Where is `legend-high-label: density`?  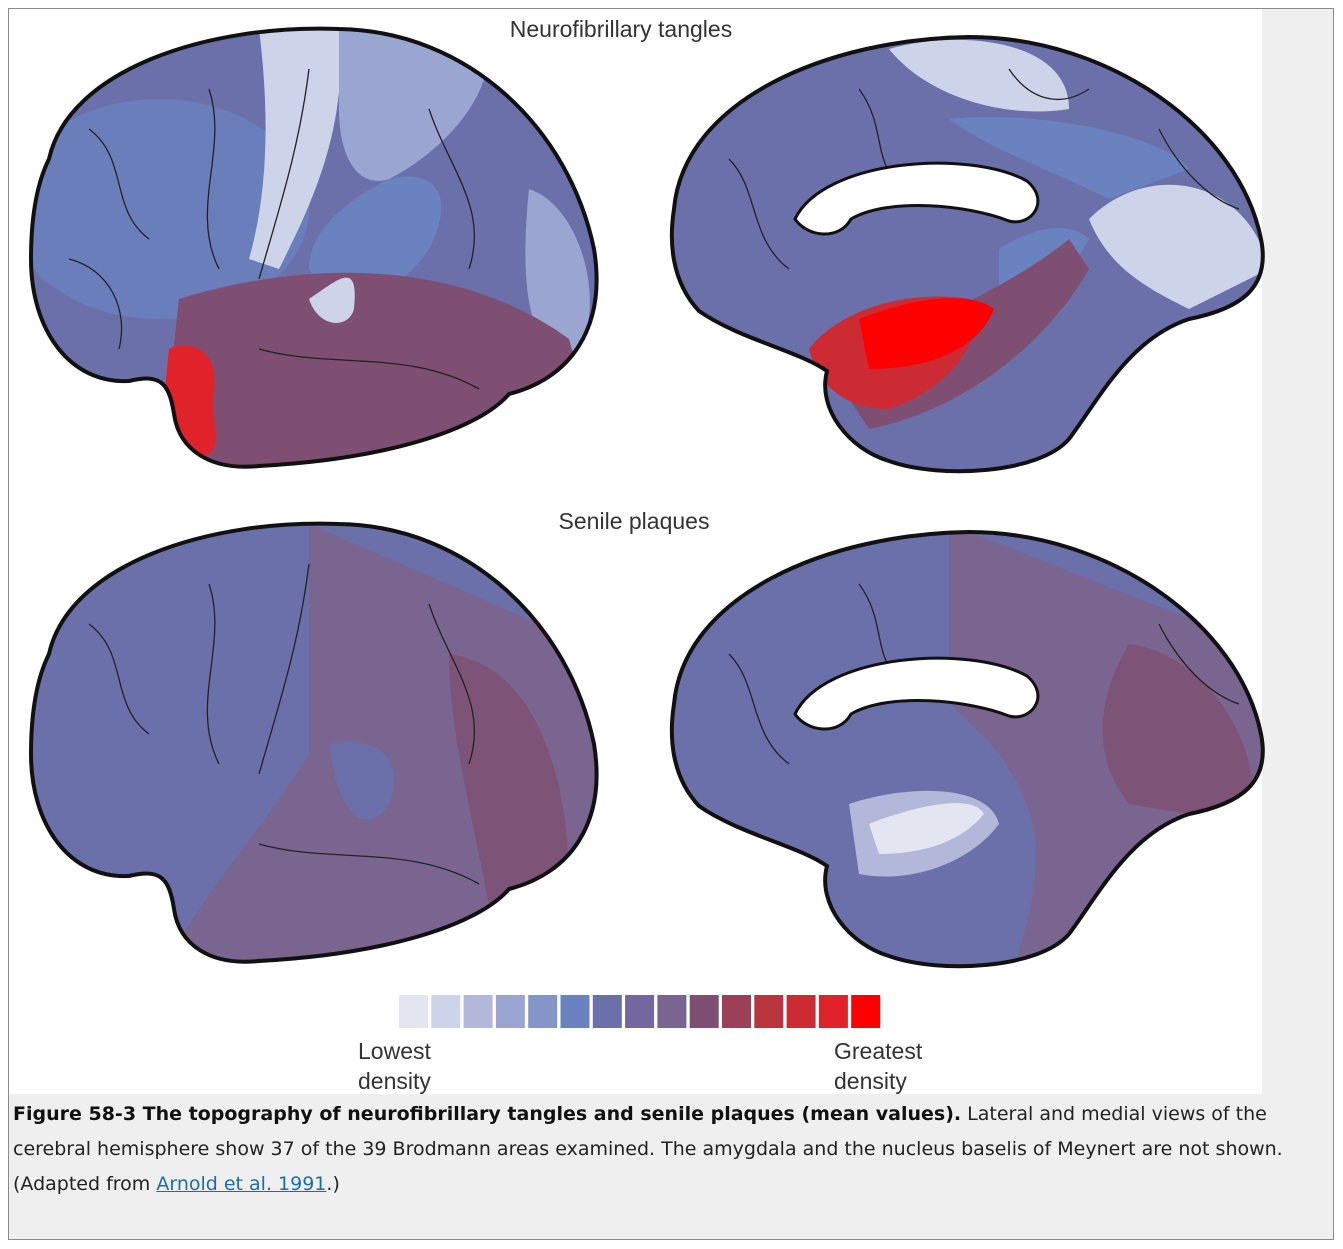
legend-high-label: density is located at coordinates (870, 1081).